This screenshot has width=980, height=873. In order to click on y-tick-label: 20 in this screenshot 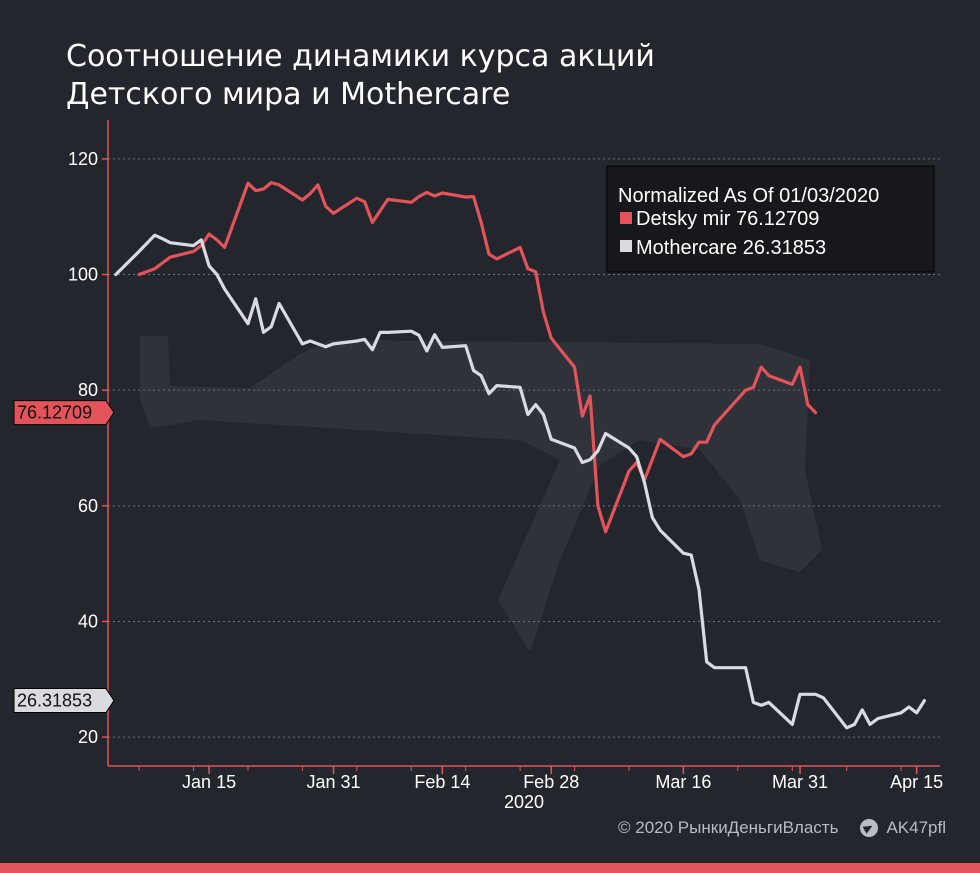, I will do `click(88, 737)`.